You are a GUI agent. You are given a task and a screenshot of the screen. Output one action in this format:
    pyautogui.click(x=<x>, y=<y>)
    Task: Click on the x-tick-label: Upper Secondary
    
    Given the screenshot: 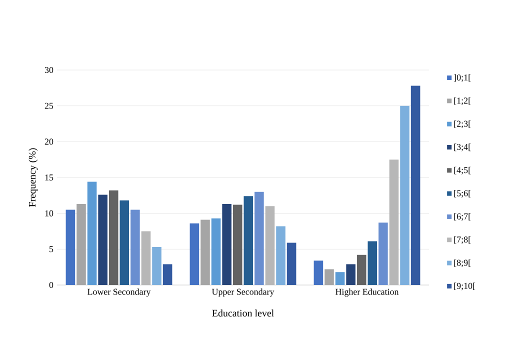 What is the action you would take?
    pyautogui.click(x=243, y=292)
    